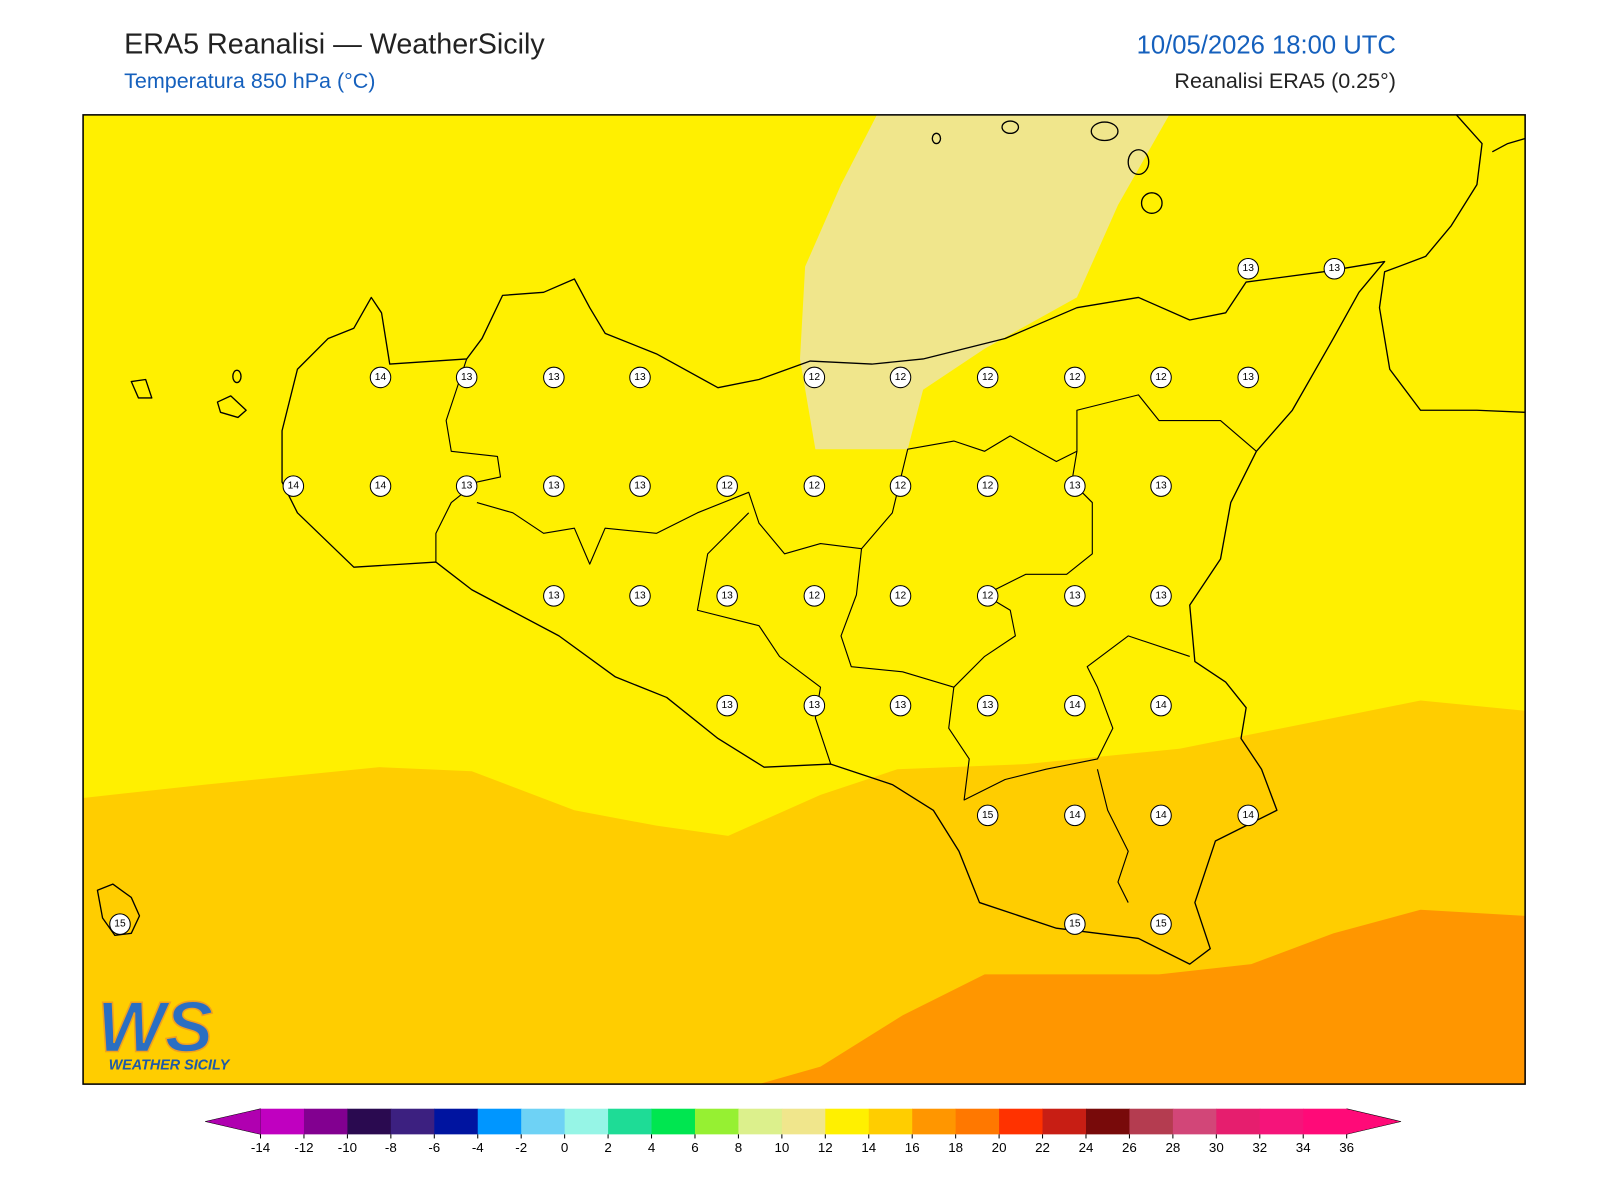  I want to click on colorbar-tick-label: 30, so click(1216, 1147).